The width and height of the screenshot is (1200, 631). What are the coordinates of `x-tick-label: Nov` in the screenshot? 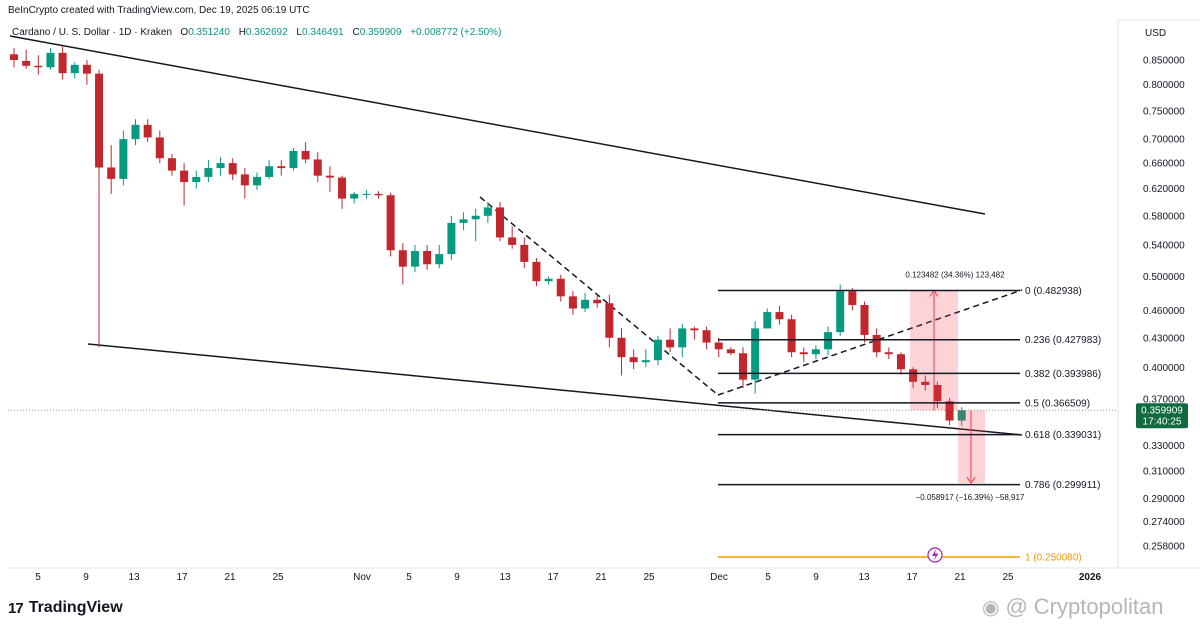 It's located at (362, 577).